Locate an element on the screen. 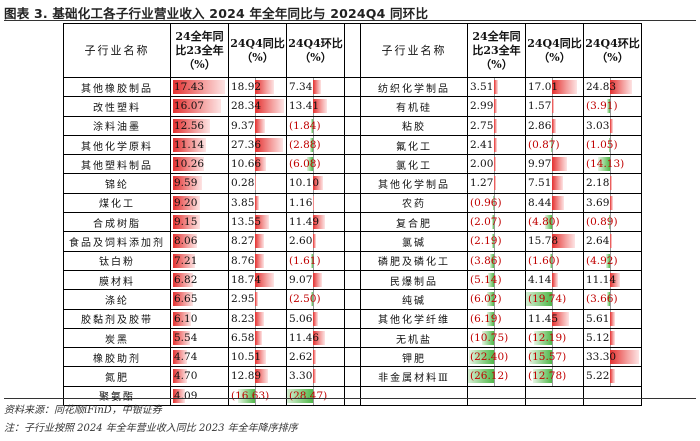  value-cell-q4qoq: 2.62 is located at coordinates (315, 357).